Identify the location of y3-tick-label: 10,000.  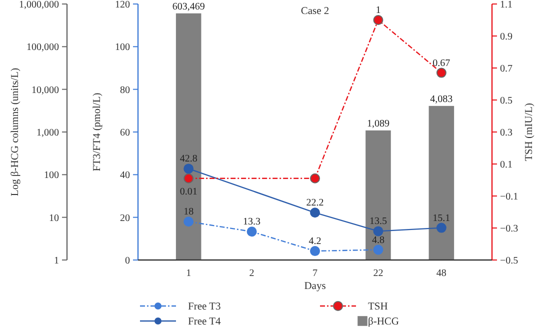
(45, 90).